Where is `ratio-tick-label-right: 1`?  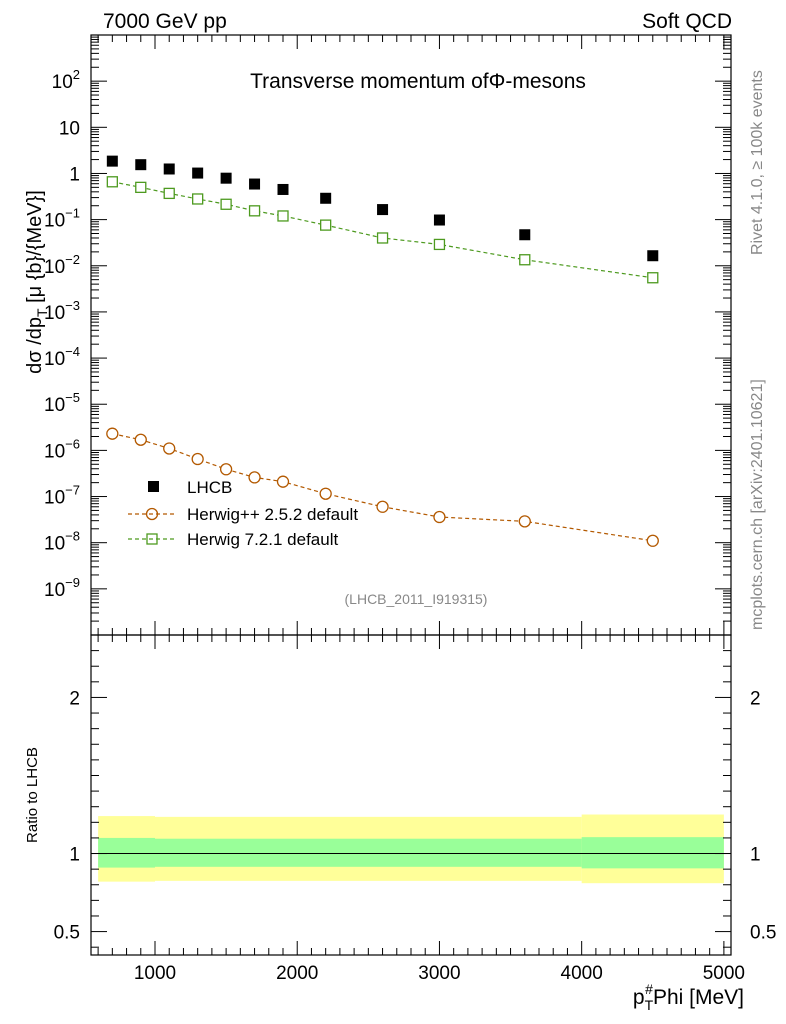
ratio-tick-label-right: 1 is located at coordinates (755, 855).